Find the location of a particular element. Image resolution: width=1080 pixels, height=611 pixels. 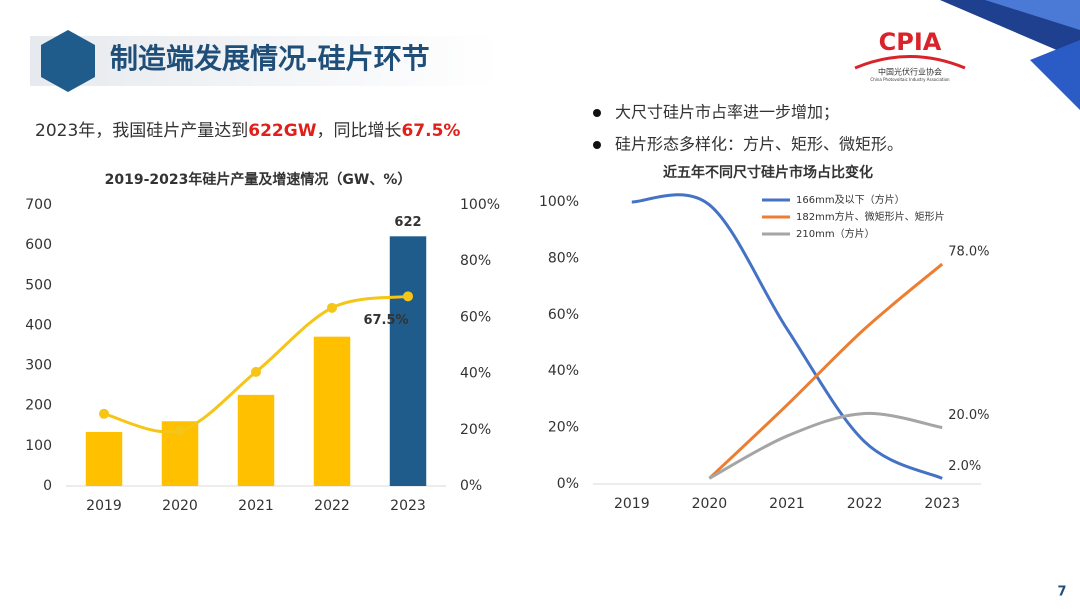

y-tick-label: 0% is located at coordinates (568, 484).